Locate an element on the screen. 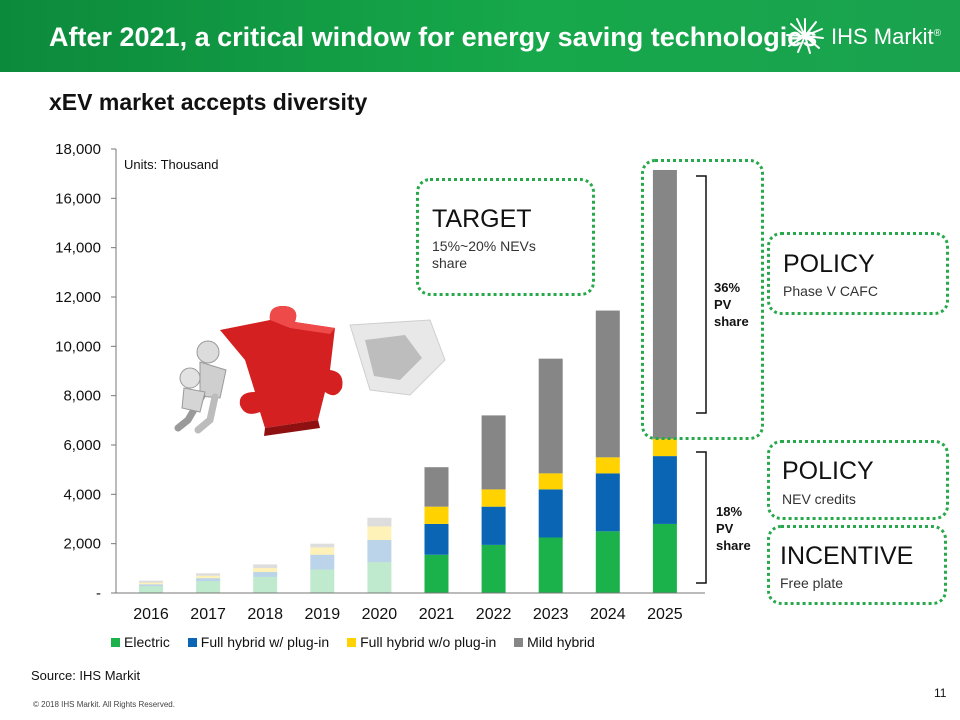 The image size is (960, 720). starburst-icon is located at coordinates (805, 36).